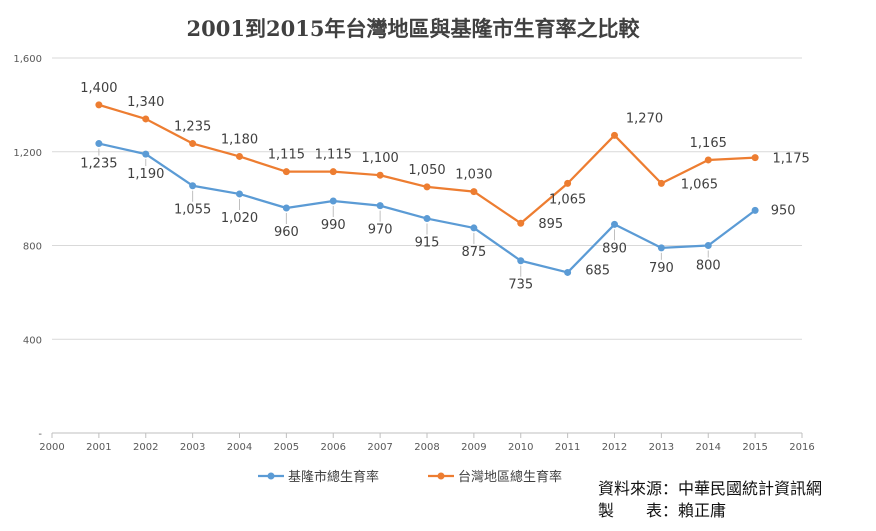  What do you see at coordinates (473, 252) in the screenshot?
I see `data-label: 875` at bounding box center [473, 252].